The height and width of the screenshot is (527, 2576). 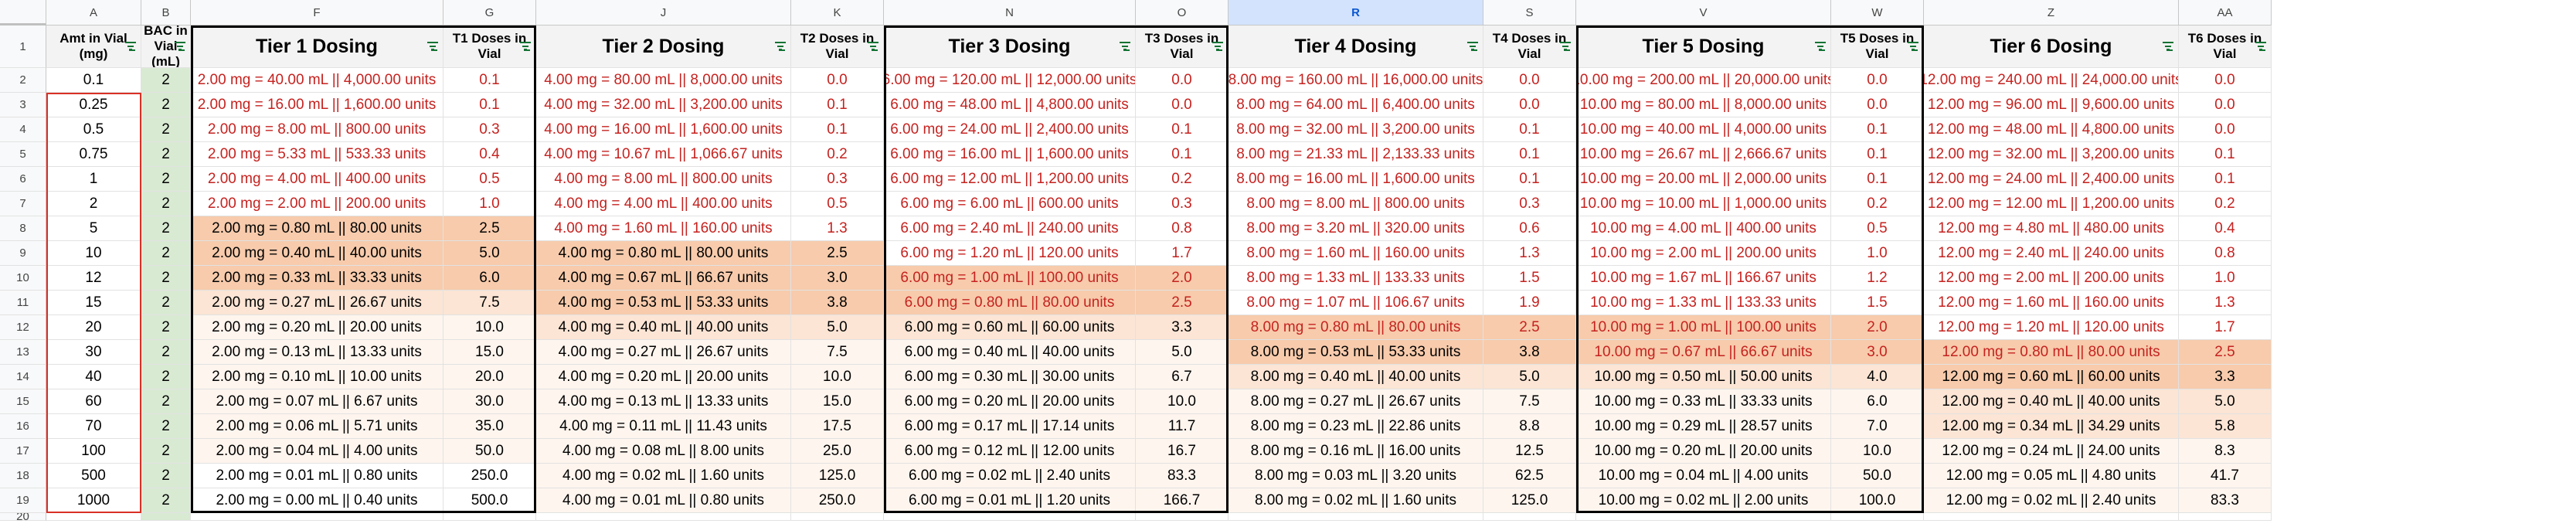 What do you see at coordinates (1703, 500) in the screenshot?
I see `data-cell: 10.00 mg = 0.02 mL || 2.00 units` at bounding box center [1703, 500].